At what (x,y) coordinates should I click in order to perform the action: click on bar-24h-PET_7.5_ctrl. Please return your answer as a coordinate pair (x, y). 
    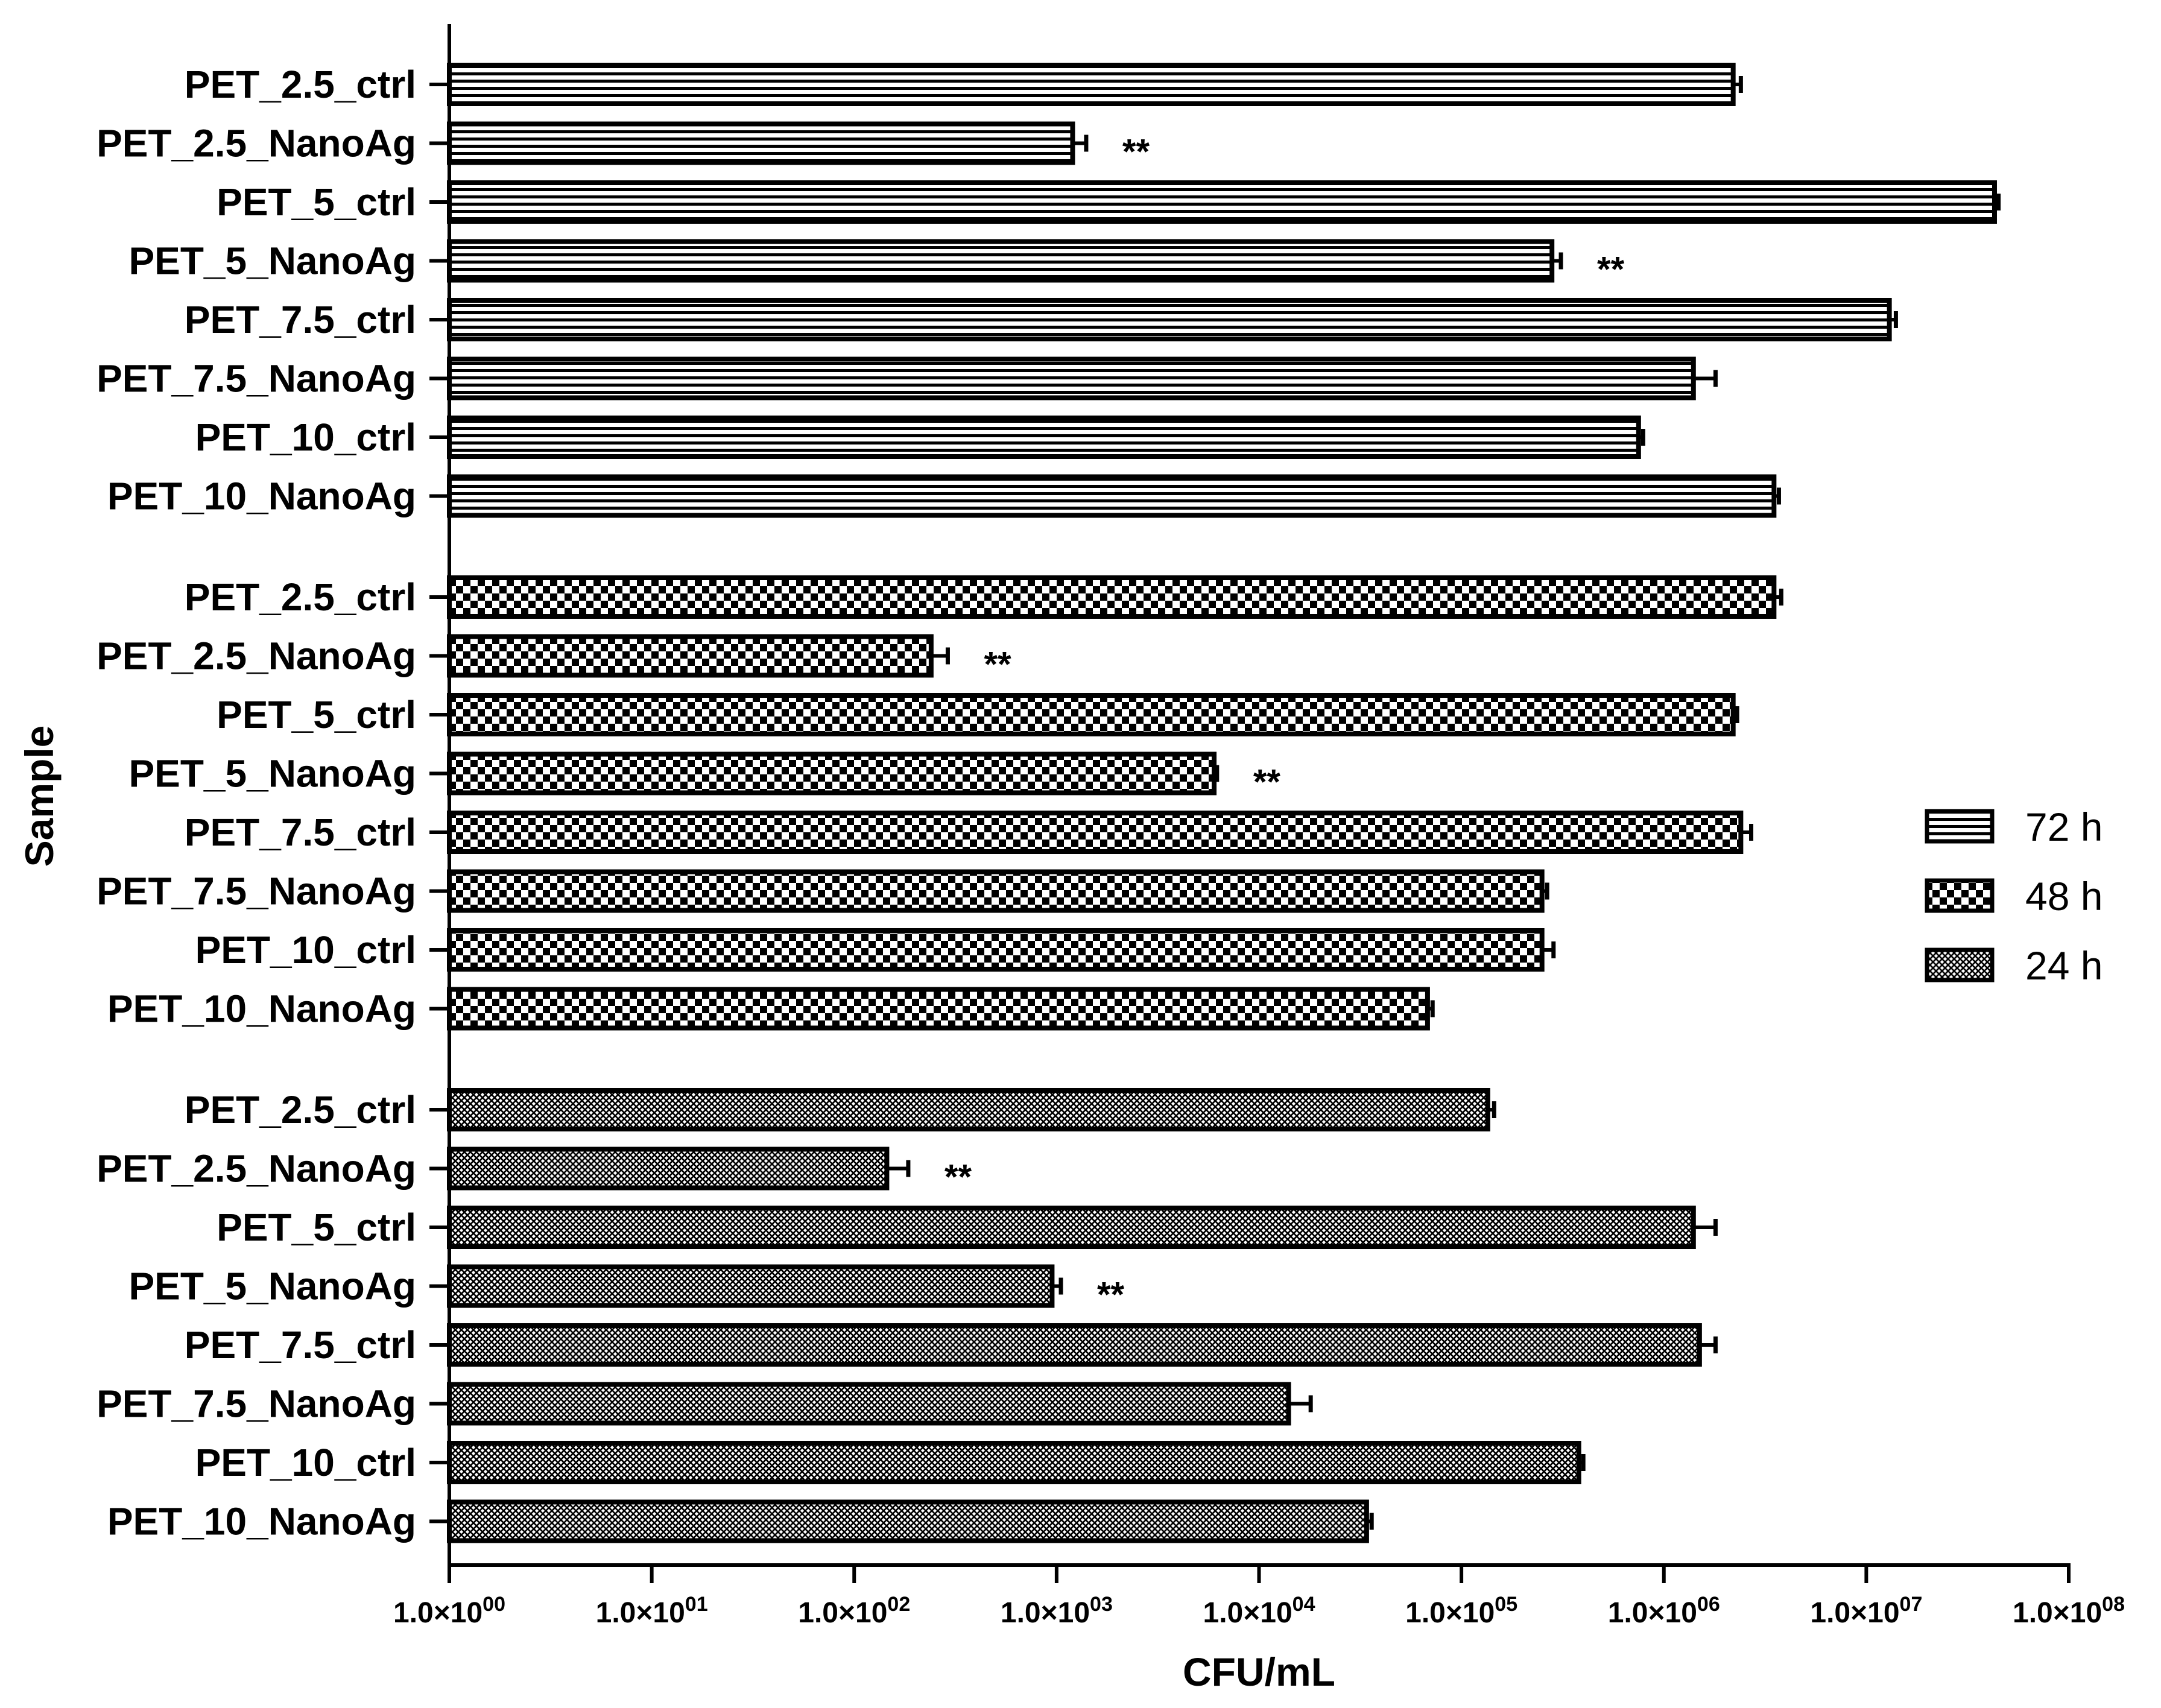
    Looking at the image, I should click on (1074, 1345).